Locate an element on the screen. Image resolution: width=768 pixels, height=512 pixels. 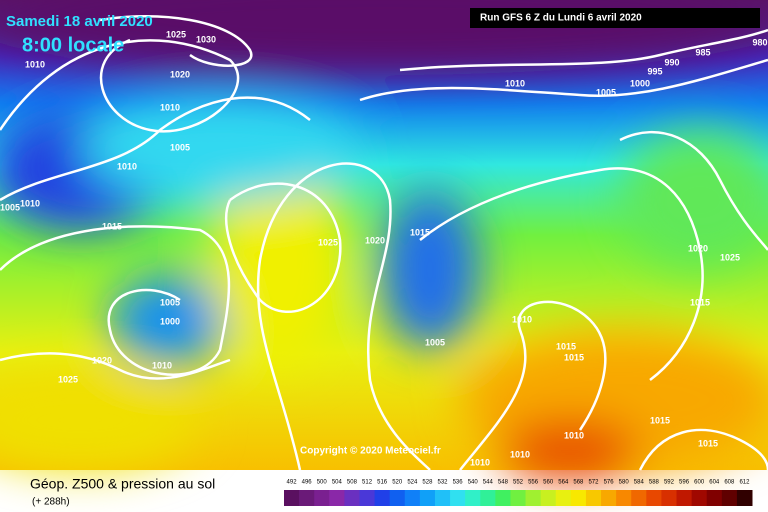
time: 8:00 locale is located at coordinates (73, 45).